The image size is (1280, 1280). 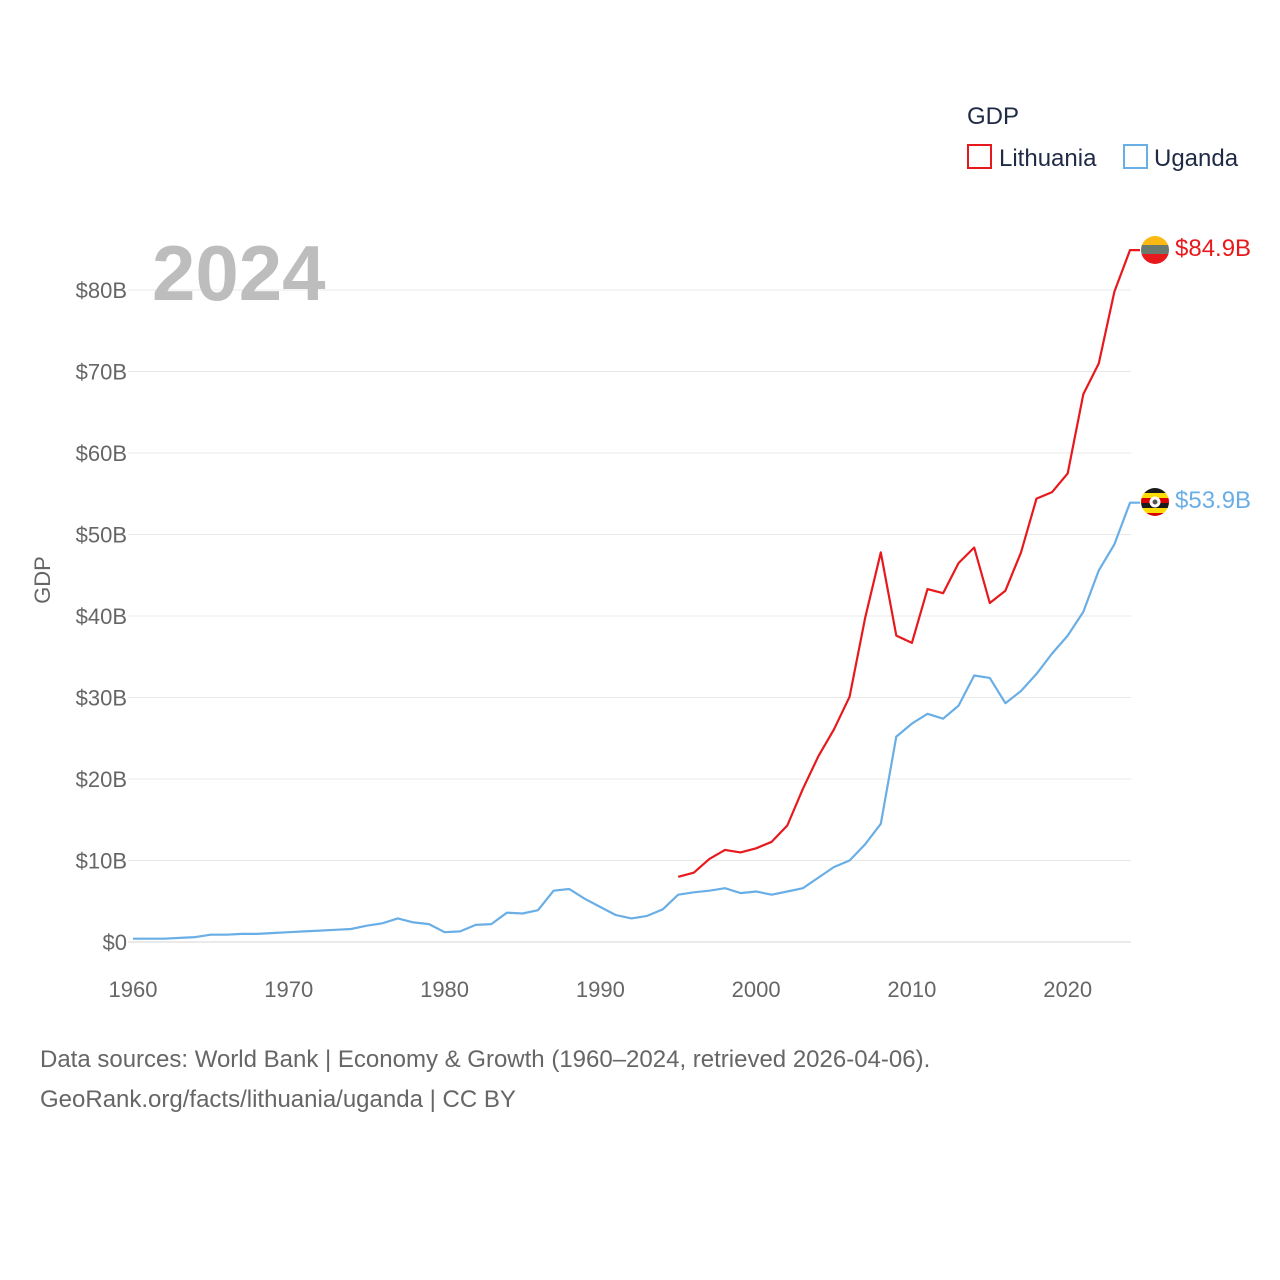 What do you see at coordinates (101, 372) in the screenshot?
I see `y-tick-label: $70B` at bounding box center [101, 372].